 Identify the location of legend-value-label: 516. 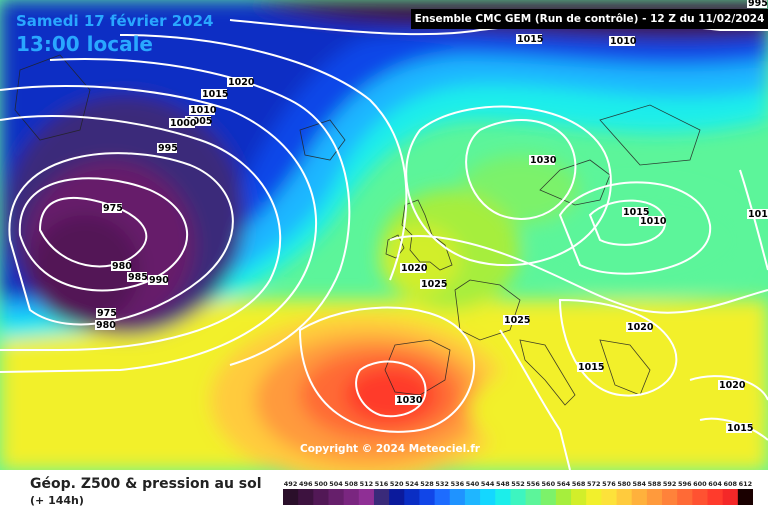
(382, 484).